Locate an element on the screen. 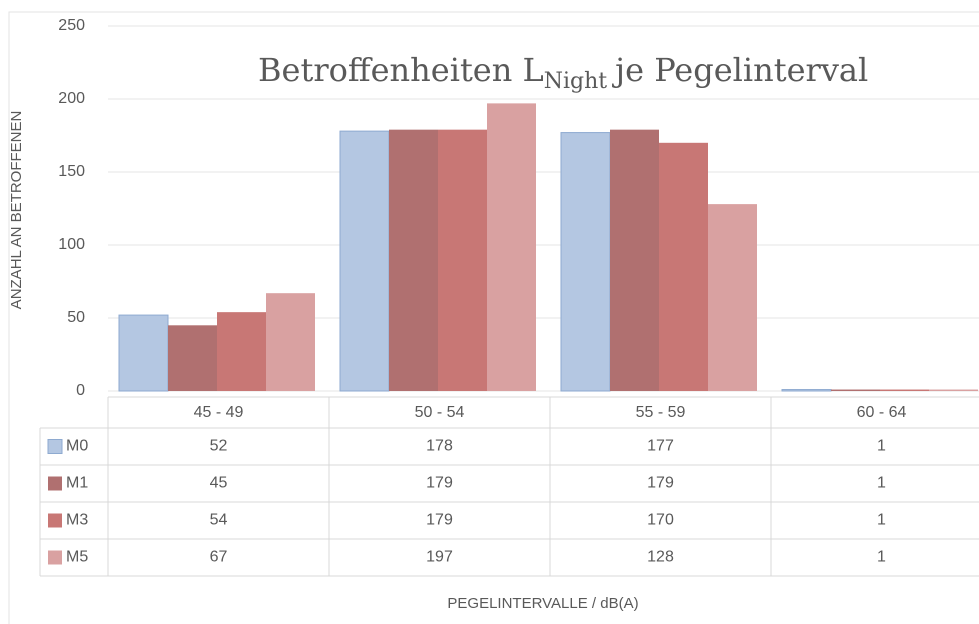 This screenshot has width=979, height=624. y-tick-label: 200 is located at coordinates (71, 98).